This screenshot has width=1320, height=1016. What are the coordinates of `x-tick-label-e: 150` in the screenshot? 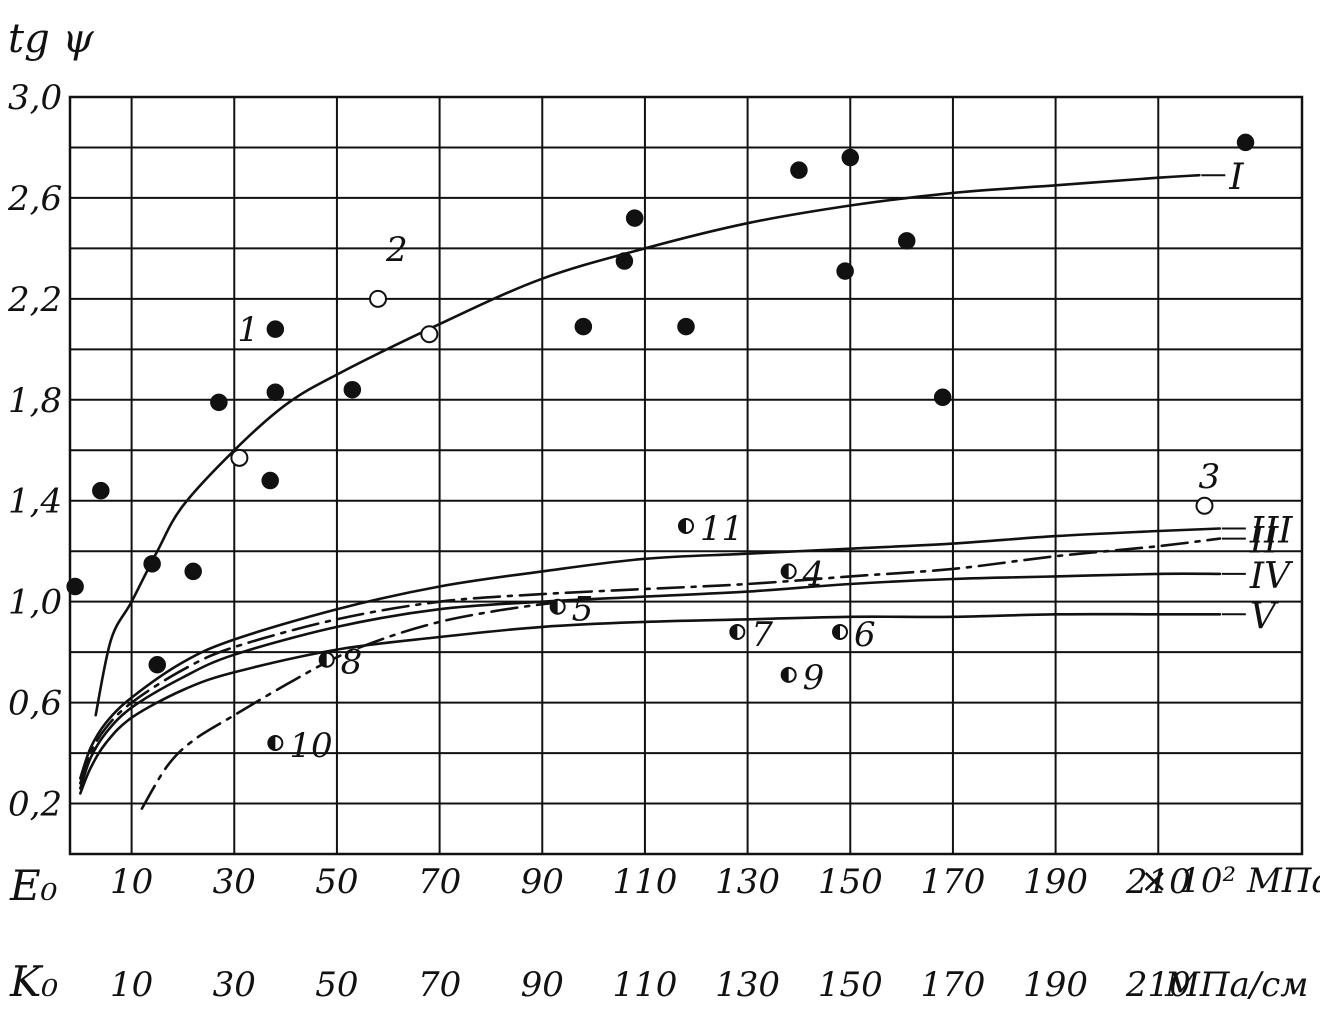 It's located at (850, 882).